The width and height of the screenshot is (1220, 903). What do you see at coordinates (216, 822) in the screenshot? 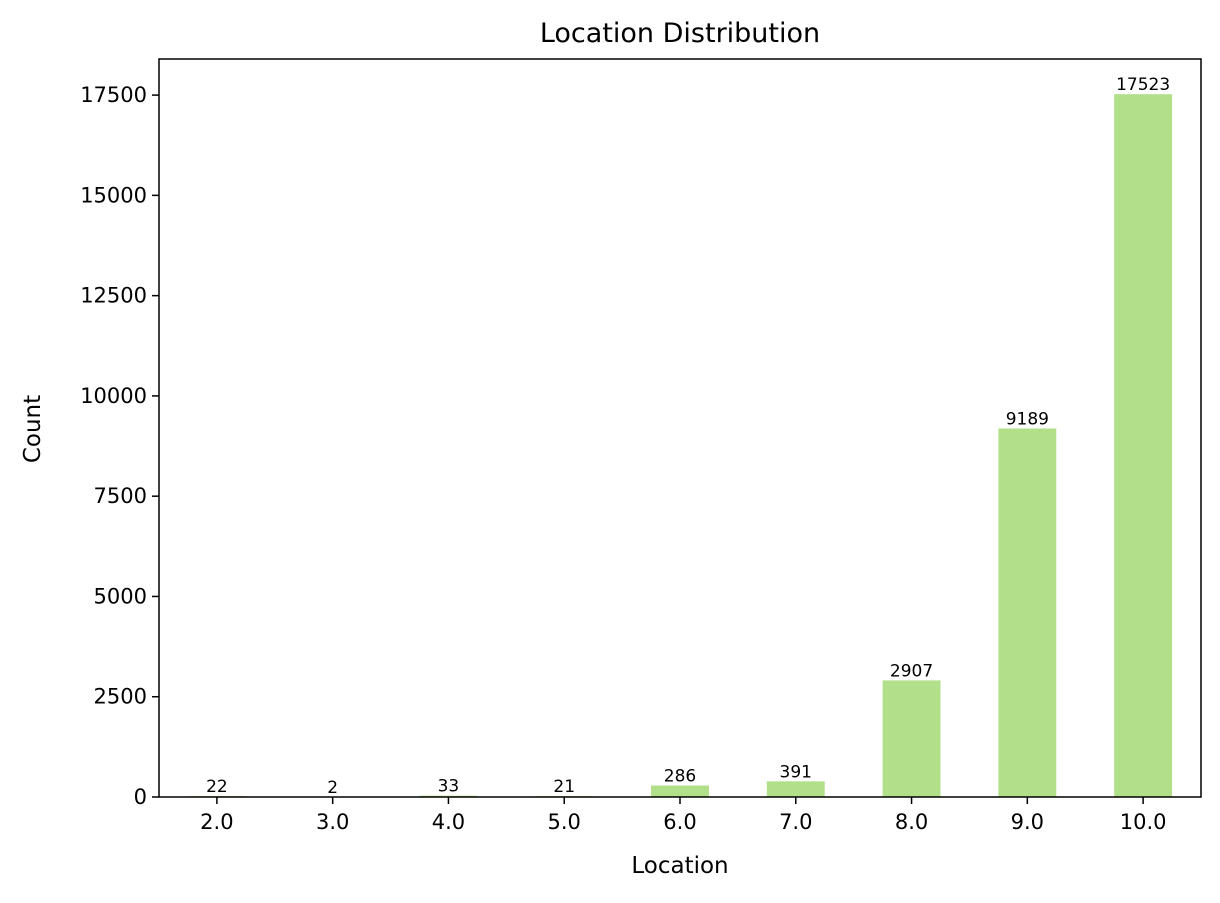
I see `x-tick-label-2.0: 2.0` at bounding box center [216, 822].